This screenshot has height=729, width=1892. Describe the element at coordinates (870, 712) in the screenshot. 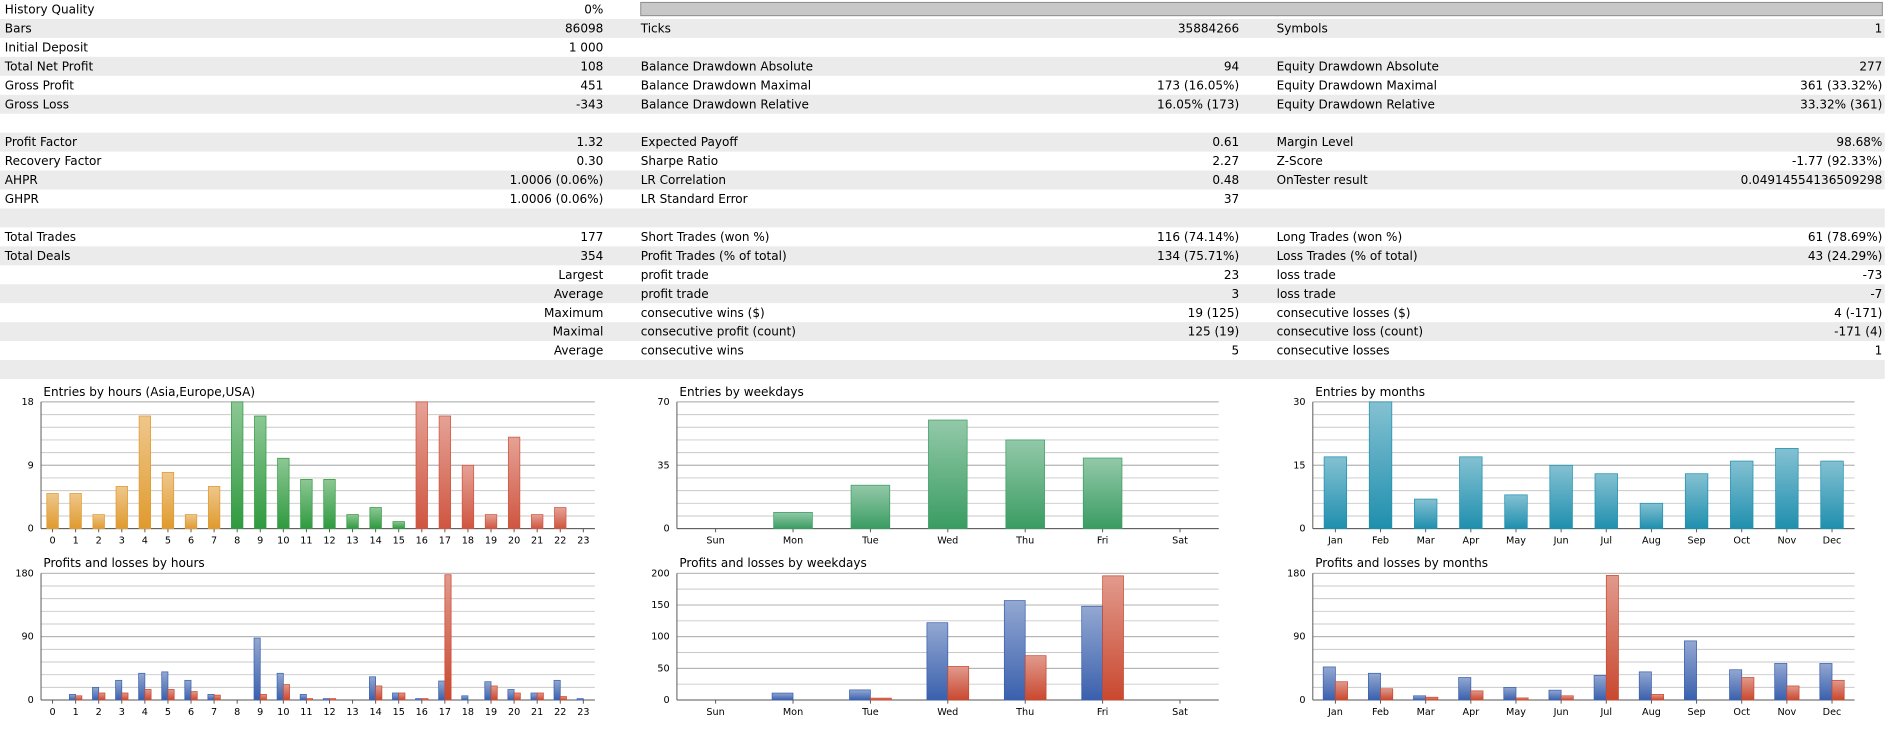

I see `x-tick-label: Tue` at that location.